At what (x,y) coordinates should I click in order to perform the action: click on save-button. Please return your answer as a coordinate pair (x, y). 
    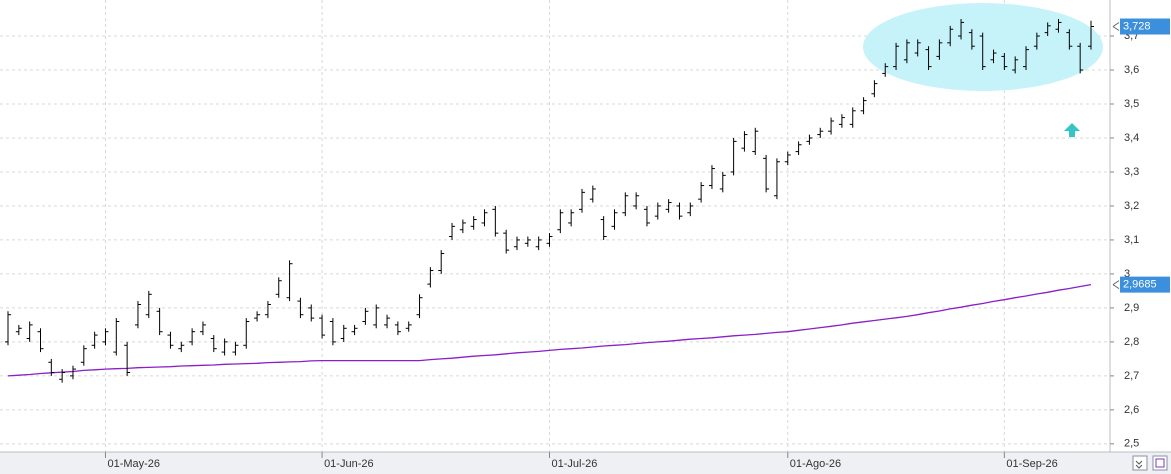
    Looking at the image, I should click on (1160, 463).